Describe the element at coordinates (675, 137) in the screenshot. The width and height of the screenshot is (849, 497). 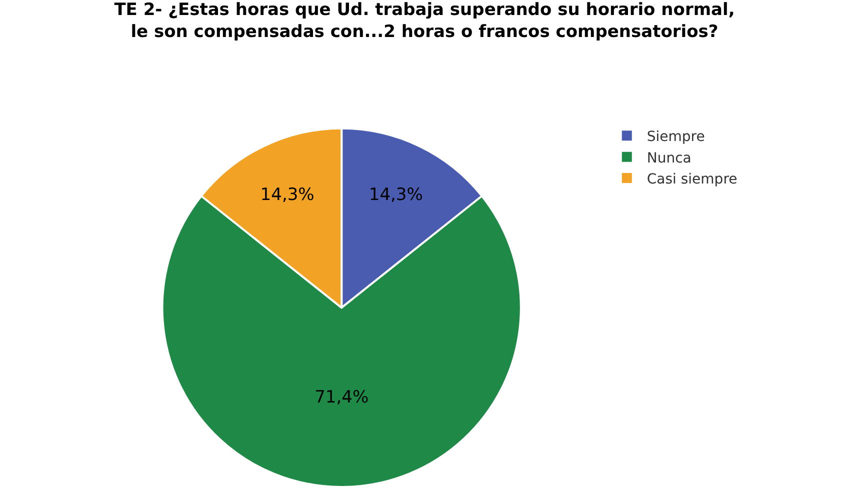
I see `legend-label: Siempre` at that location.